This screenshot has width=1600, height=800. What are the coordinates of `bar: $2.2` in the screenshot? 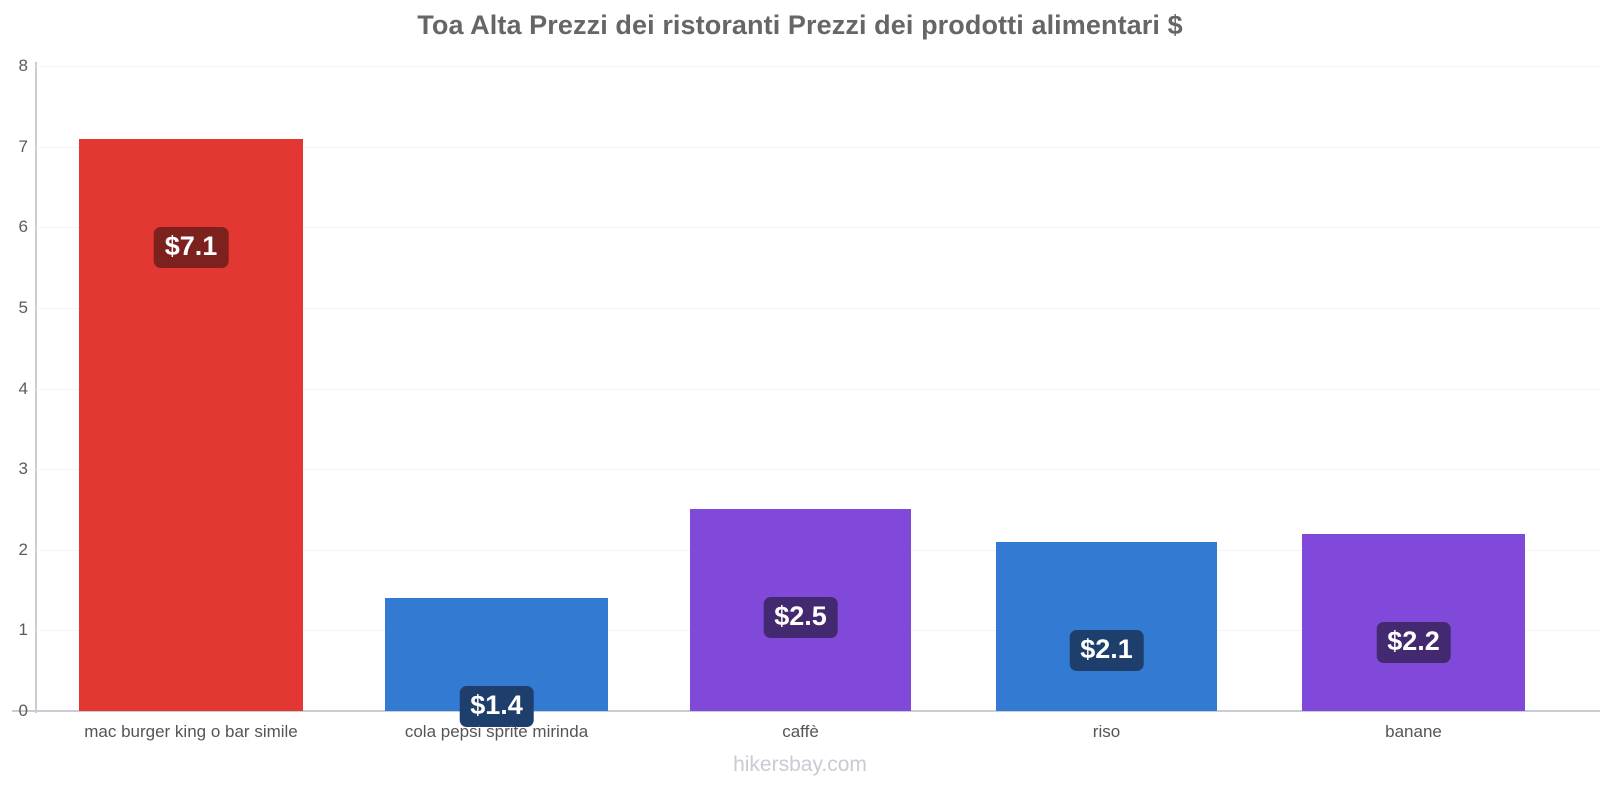 It's located at (1413, 622).